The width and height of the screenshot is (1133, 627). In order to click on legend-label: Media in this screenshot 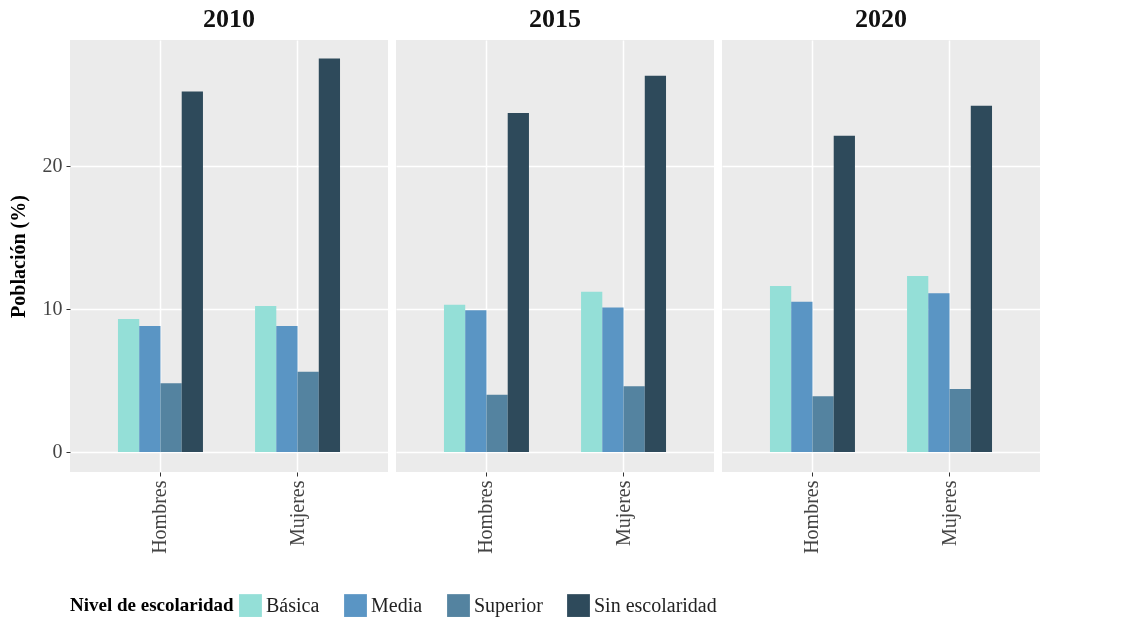, I will do `click(397, 604)`.